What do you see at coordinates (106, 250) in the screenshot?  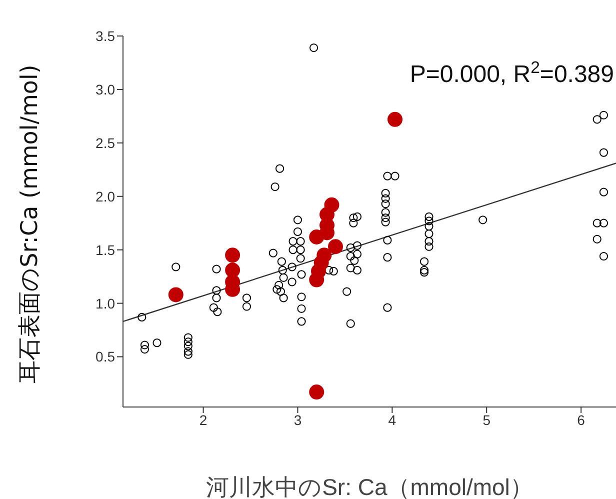 I see `y-tick-label: 1.5` at bounding box center [106, 250].